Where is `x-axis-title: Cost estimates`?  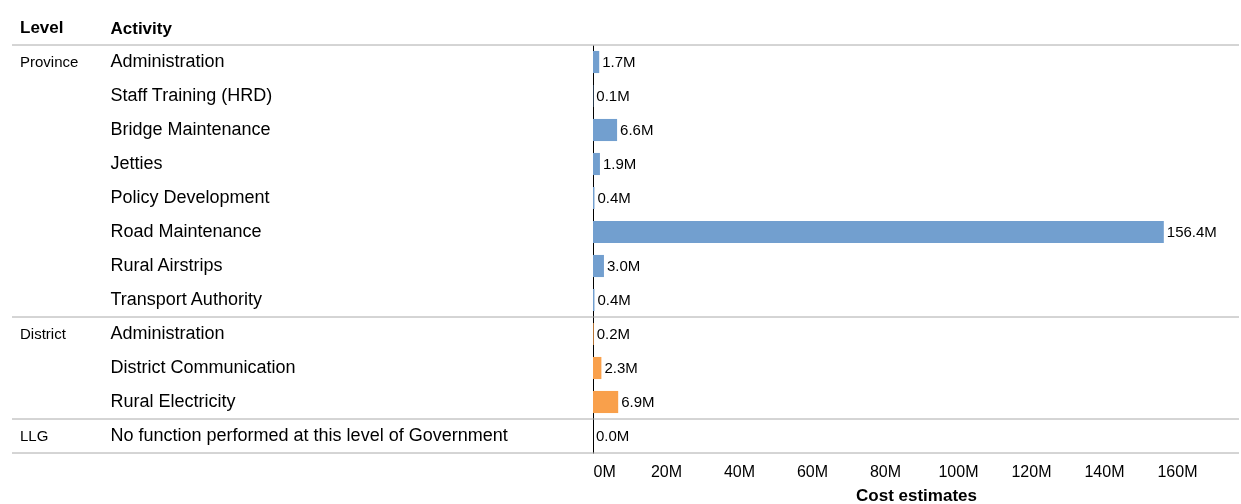 x-axis-title: Cost estimates is located at coordinates (916, 494).